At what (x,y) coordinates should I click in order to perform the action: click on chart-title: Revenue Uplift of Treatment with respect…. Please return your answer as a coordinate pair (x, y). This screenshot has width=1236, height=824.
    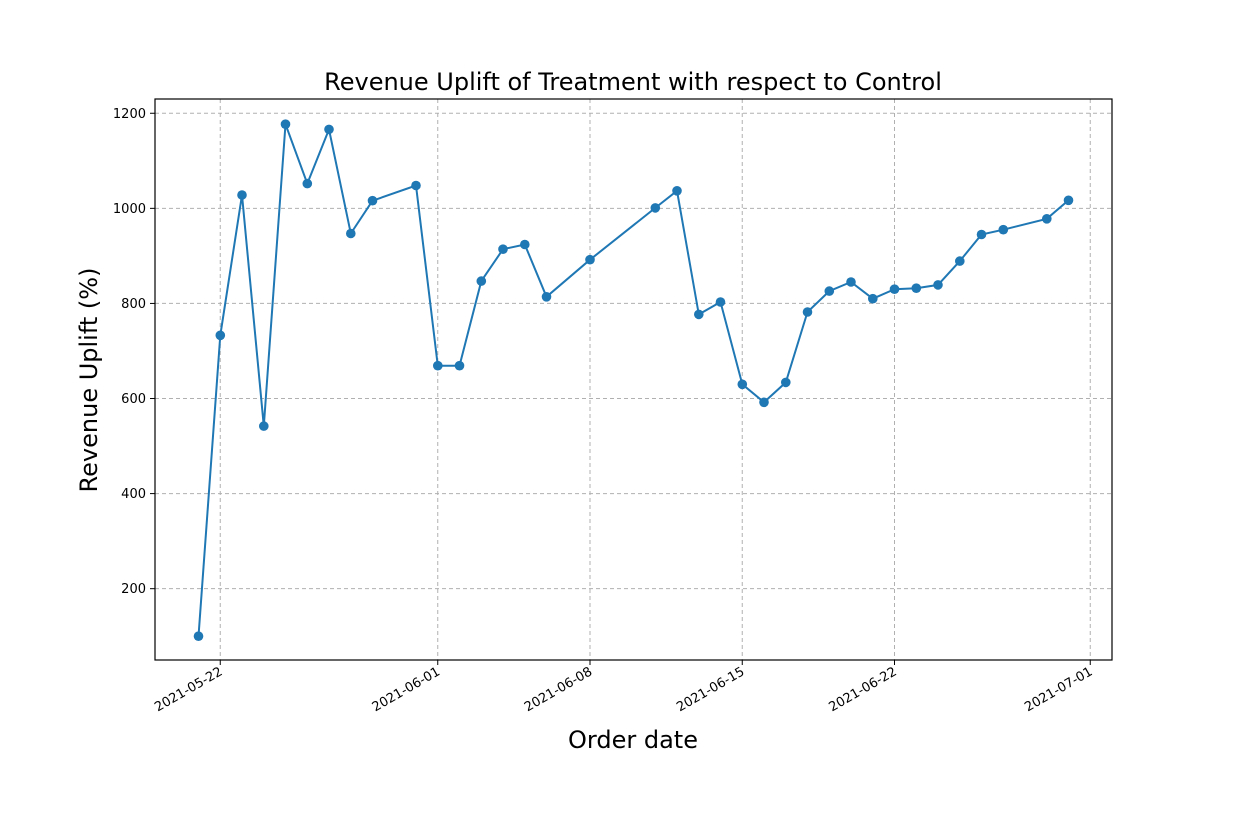
    Looking at the image, I should click on (633, 82).